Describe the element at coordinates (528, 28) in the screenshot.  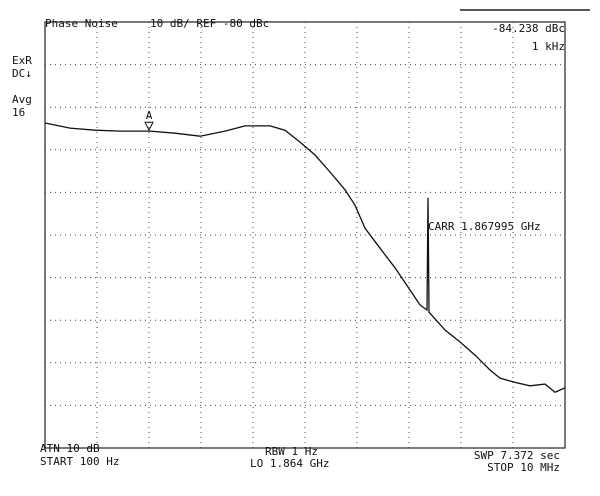
I see `marker-readout: -84.238 dBc` at that location.